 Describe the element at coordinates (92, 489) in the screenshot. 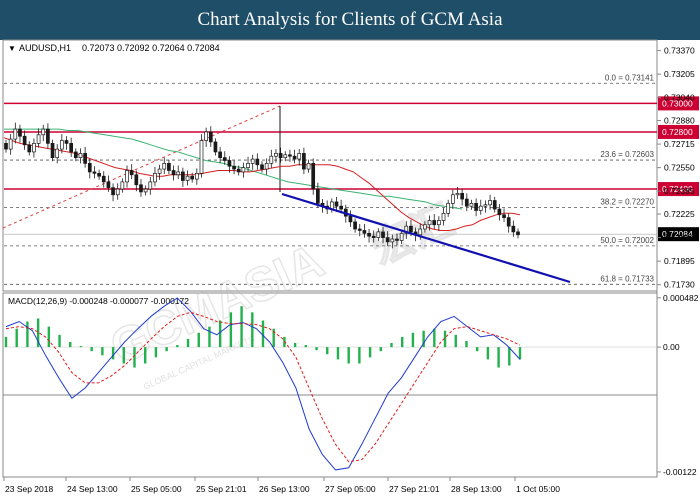

I see `time-tick-label: 24 Sep 13:00` at that location.